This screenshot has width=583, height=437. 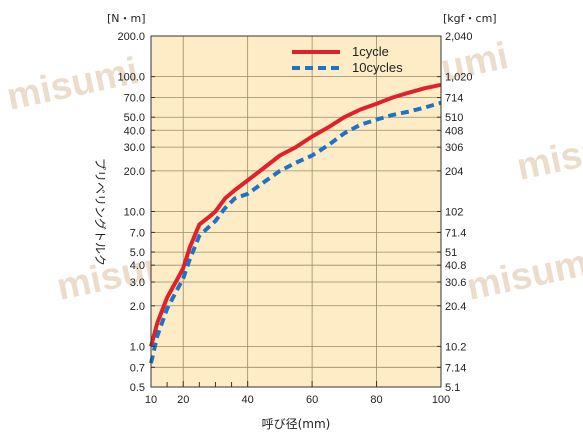 I want to click on y-left-tick-label: 10.0, so click(x=134, y=213).